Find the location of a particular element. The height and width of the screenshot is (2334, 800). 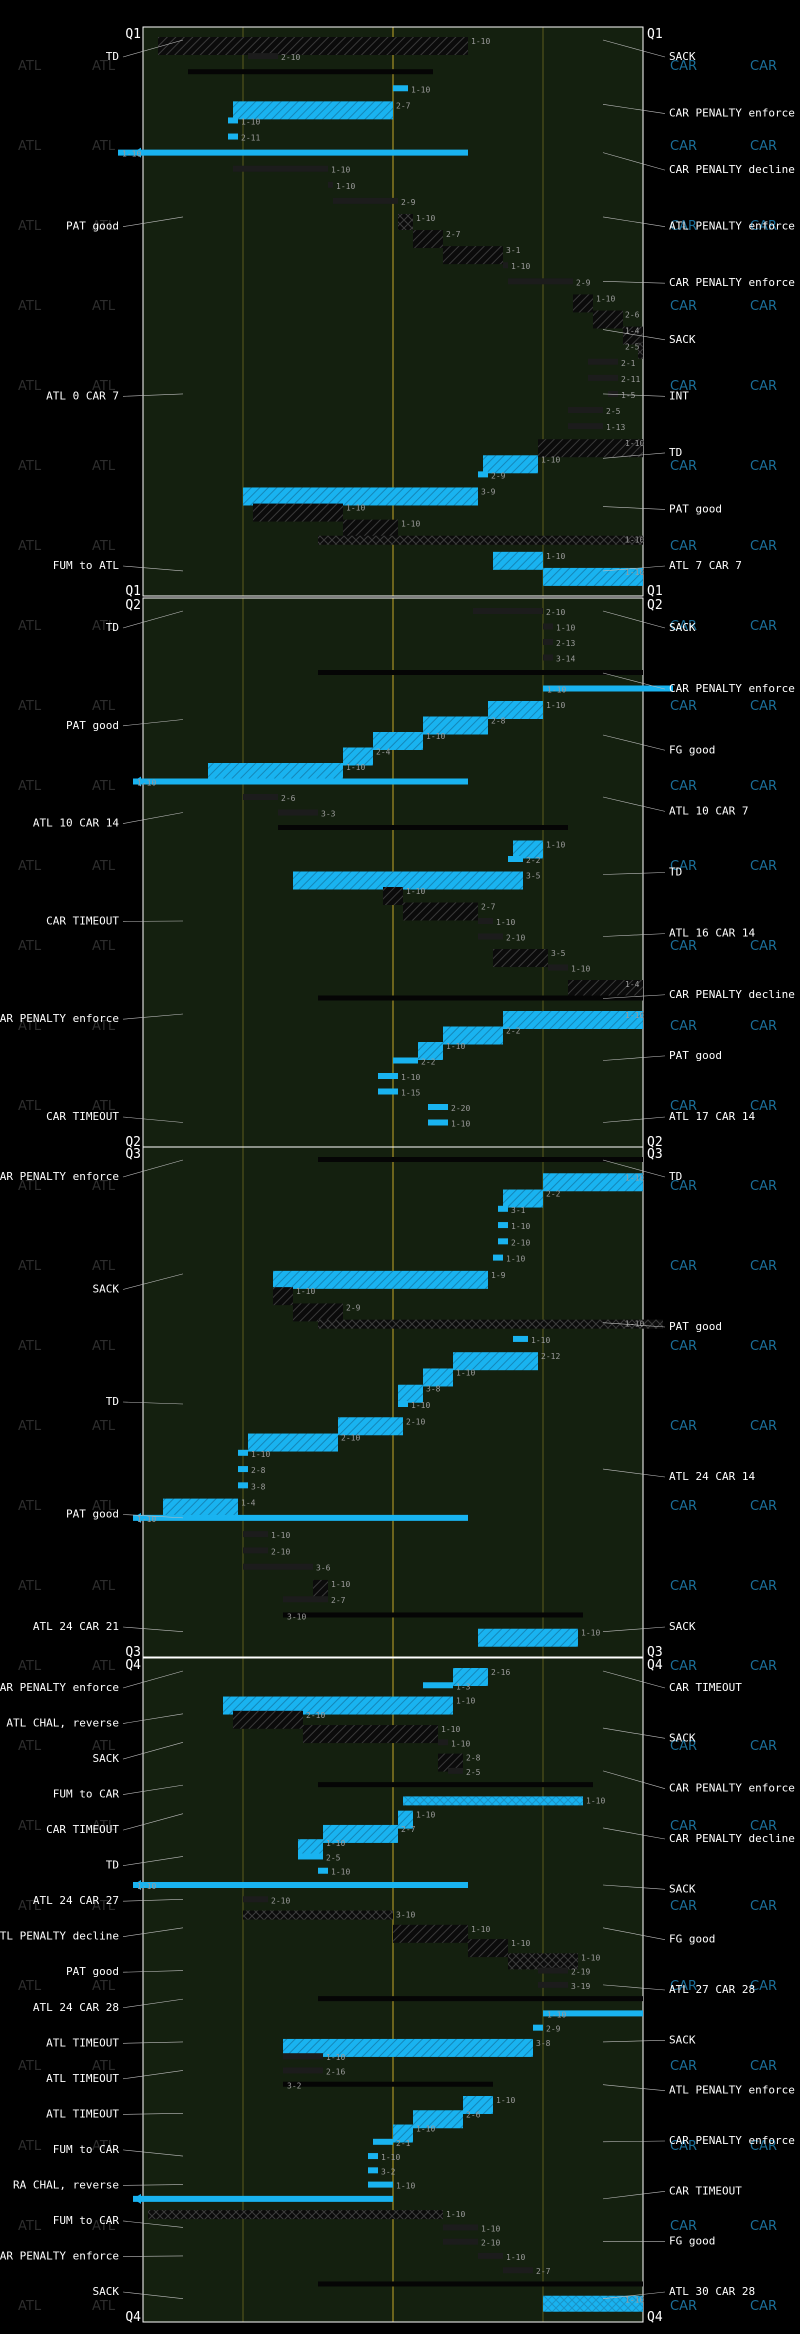

play-annotation: FG good is located at coordinates (692, 2241).